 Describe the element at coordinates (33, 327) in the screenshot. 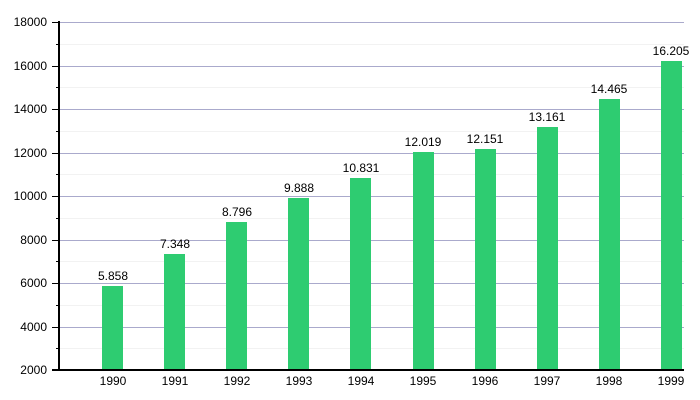

I see `y-axis-tick-label: 4000` at that location.